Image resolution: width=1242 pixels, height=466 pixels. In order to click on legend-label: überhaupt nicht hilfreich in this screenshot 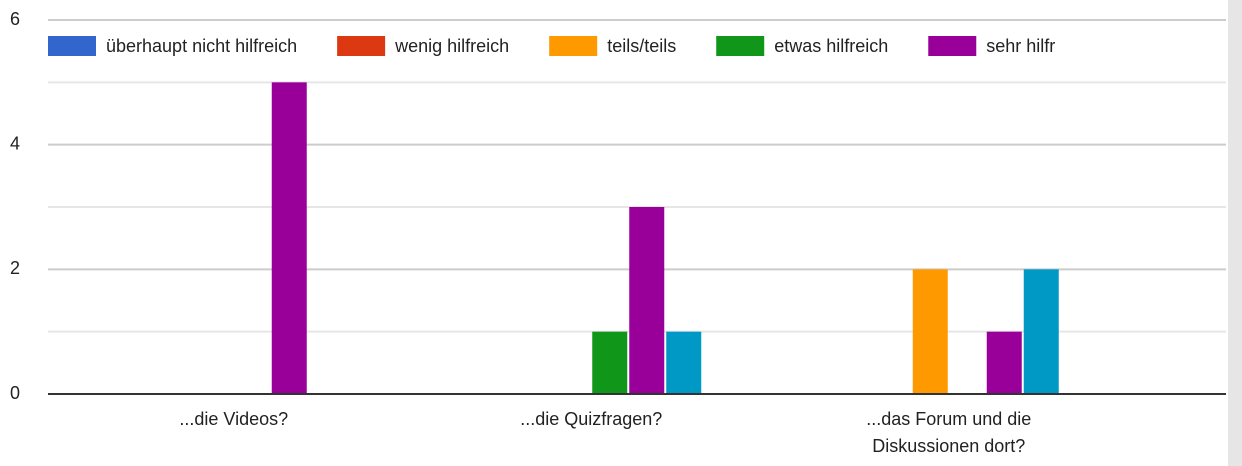, I will do `click(201, 46)`.